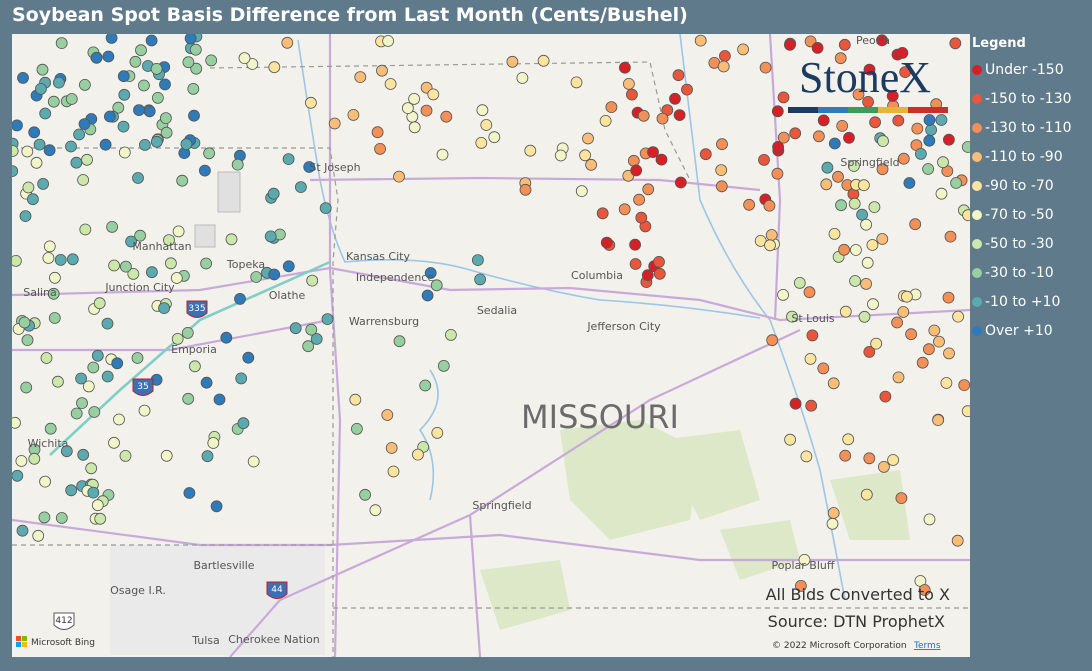  I want to click on shield-number: 335, so click(196, 309).